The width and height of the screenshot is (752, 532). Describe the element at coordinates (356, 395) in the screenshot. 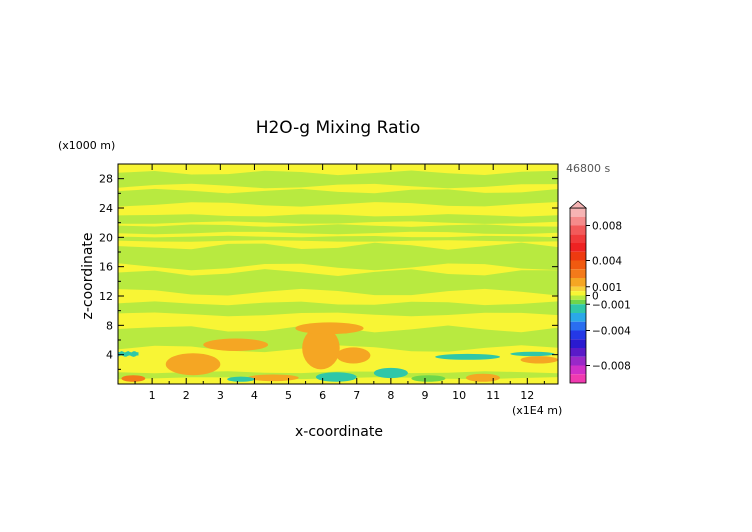

I see `x-tick-label: 7` at that location.